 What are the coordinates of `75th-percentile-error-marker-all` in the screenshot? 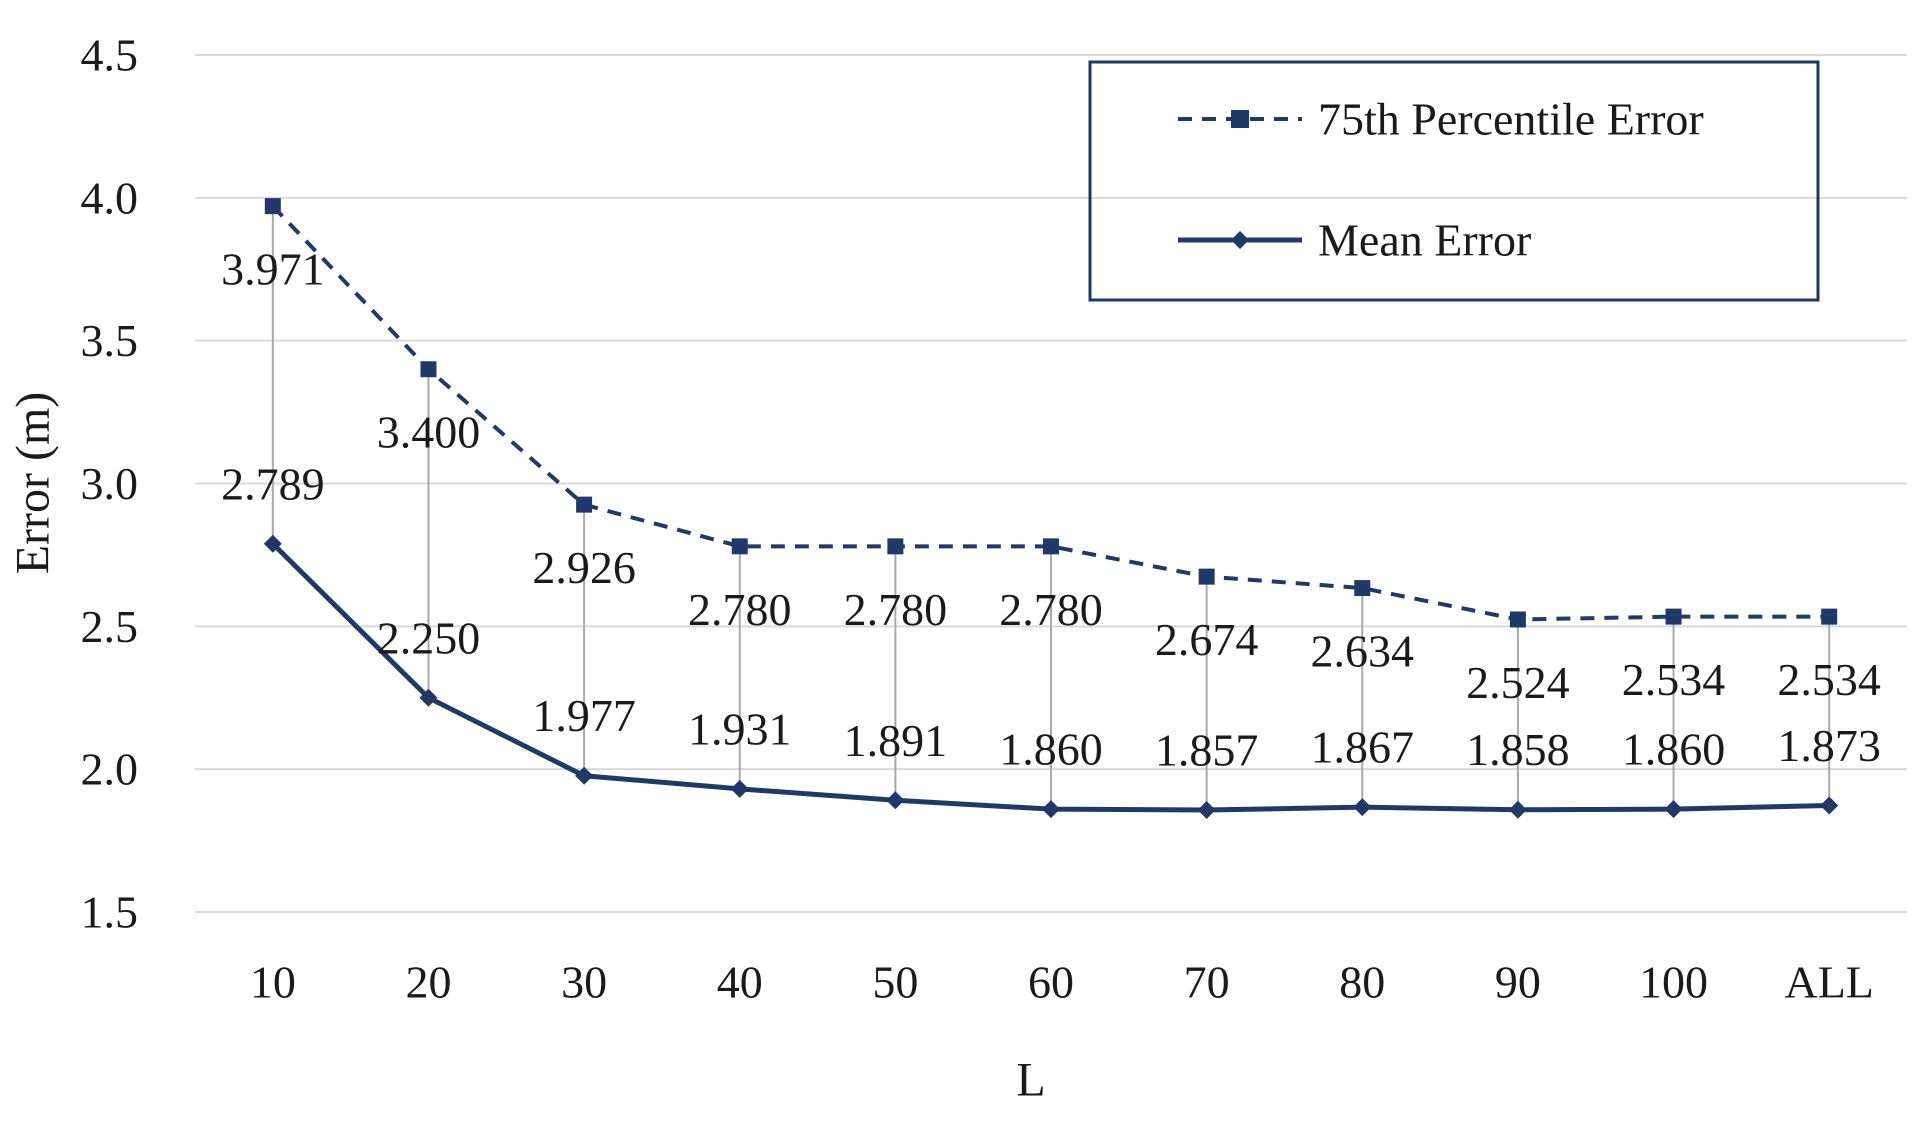 It's located at (1829, 616).